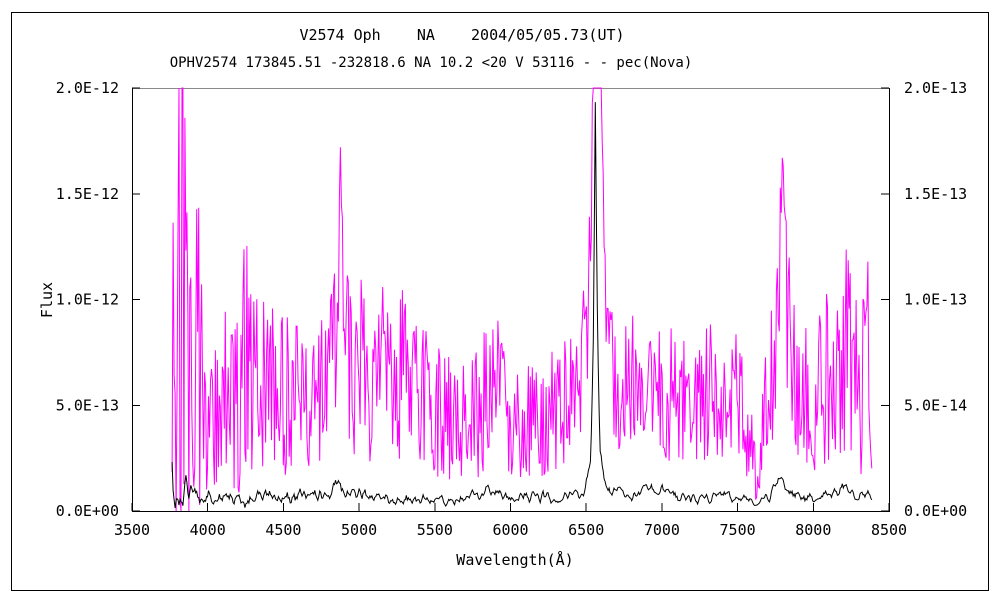 This screenshot has width=1000, height=600. Describe the element at coordinates (208, 530) in the screenshot. I see `x-tick-label: 4000` at that location.